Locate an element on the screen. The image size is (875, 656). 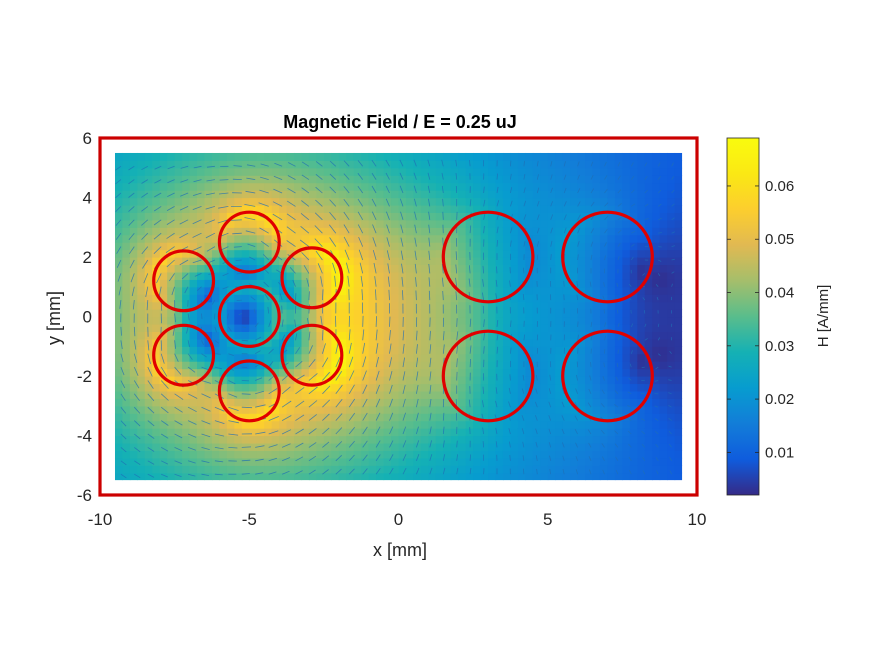
colorbar-tick-label: 0.05 is located at coordinates (779, 239).